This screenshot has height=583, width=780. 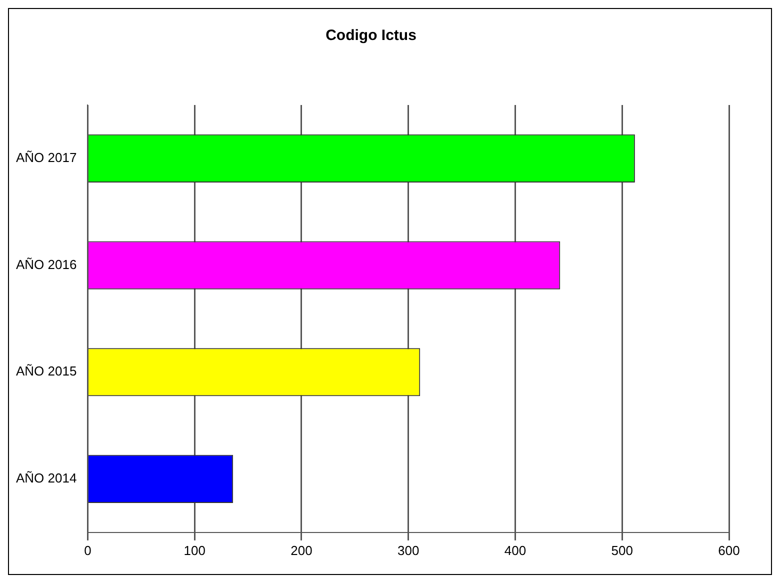 I want to click on x-tick-label: 500, so click(x=622, y=550).